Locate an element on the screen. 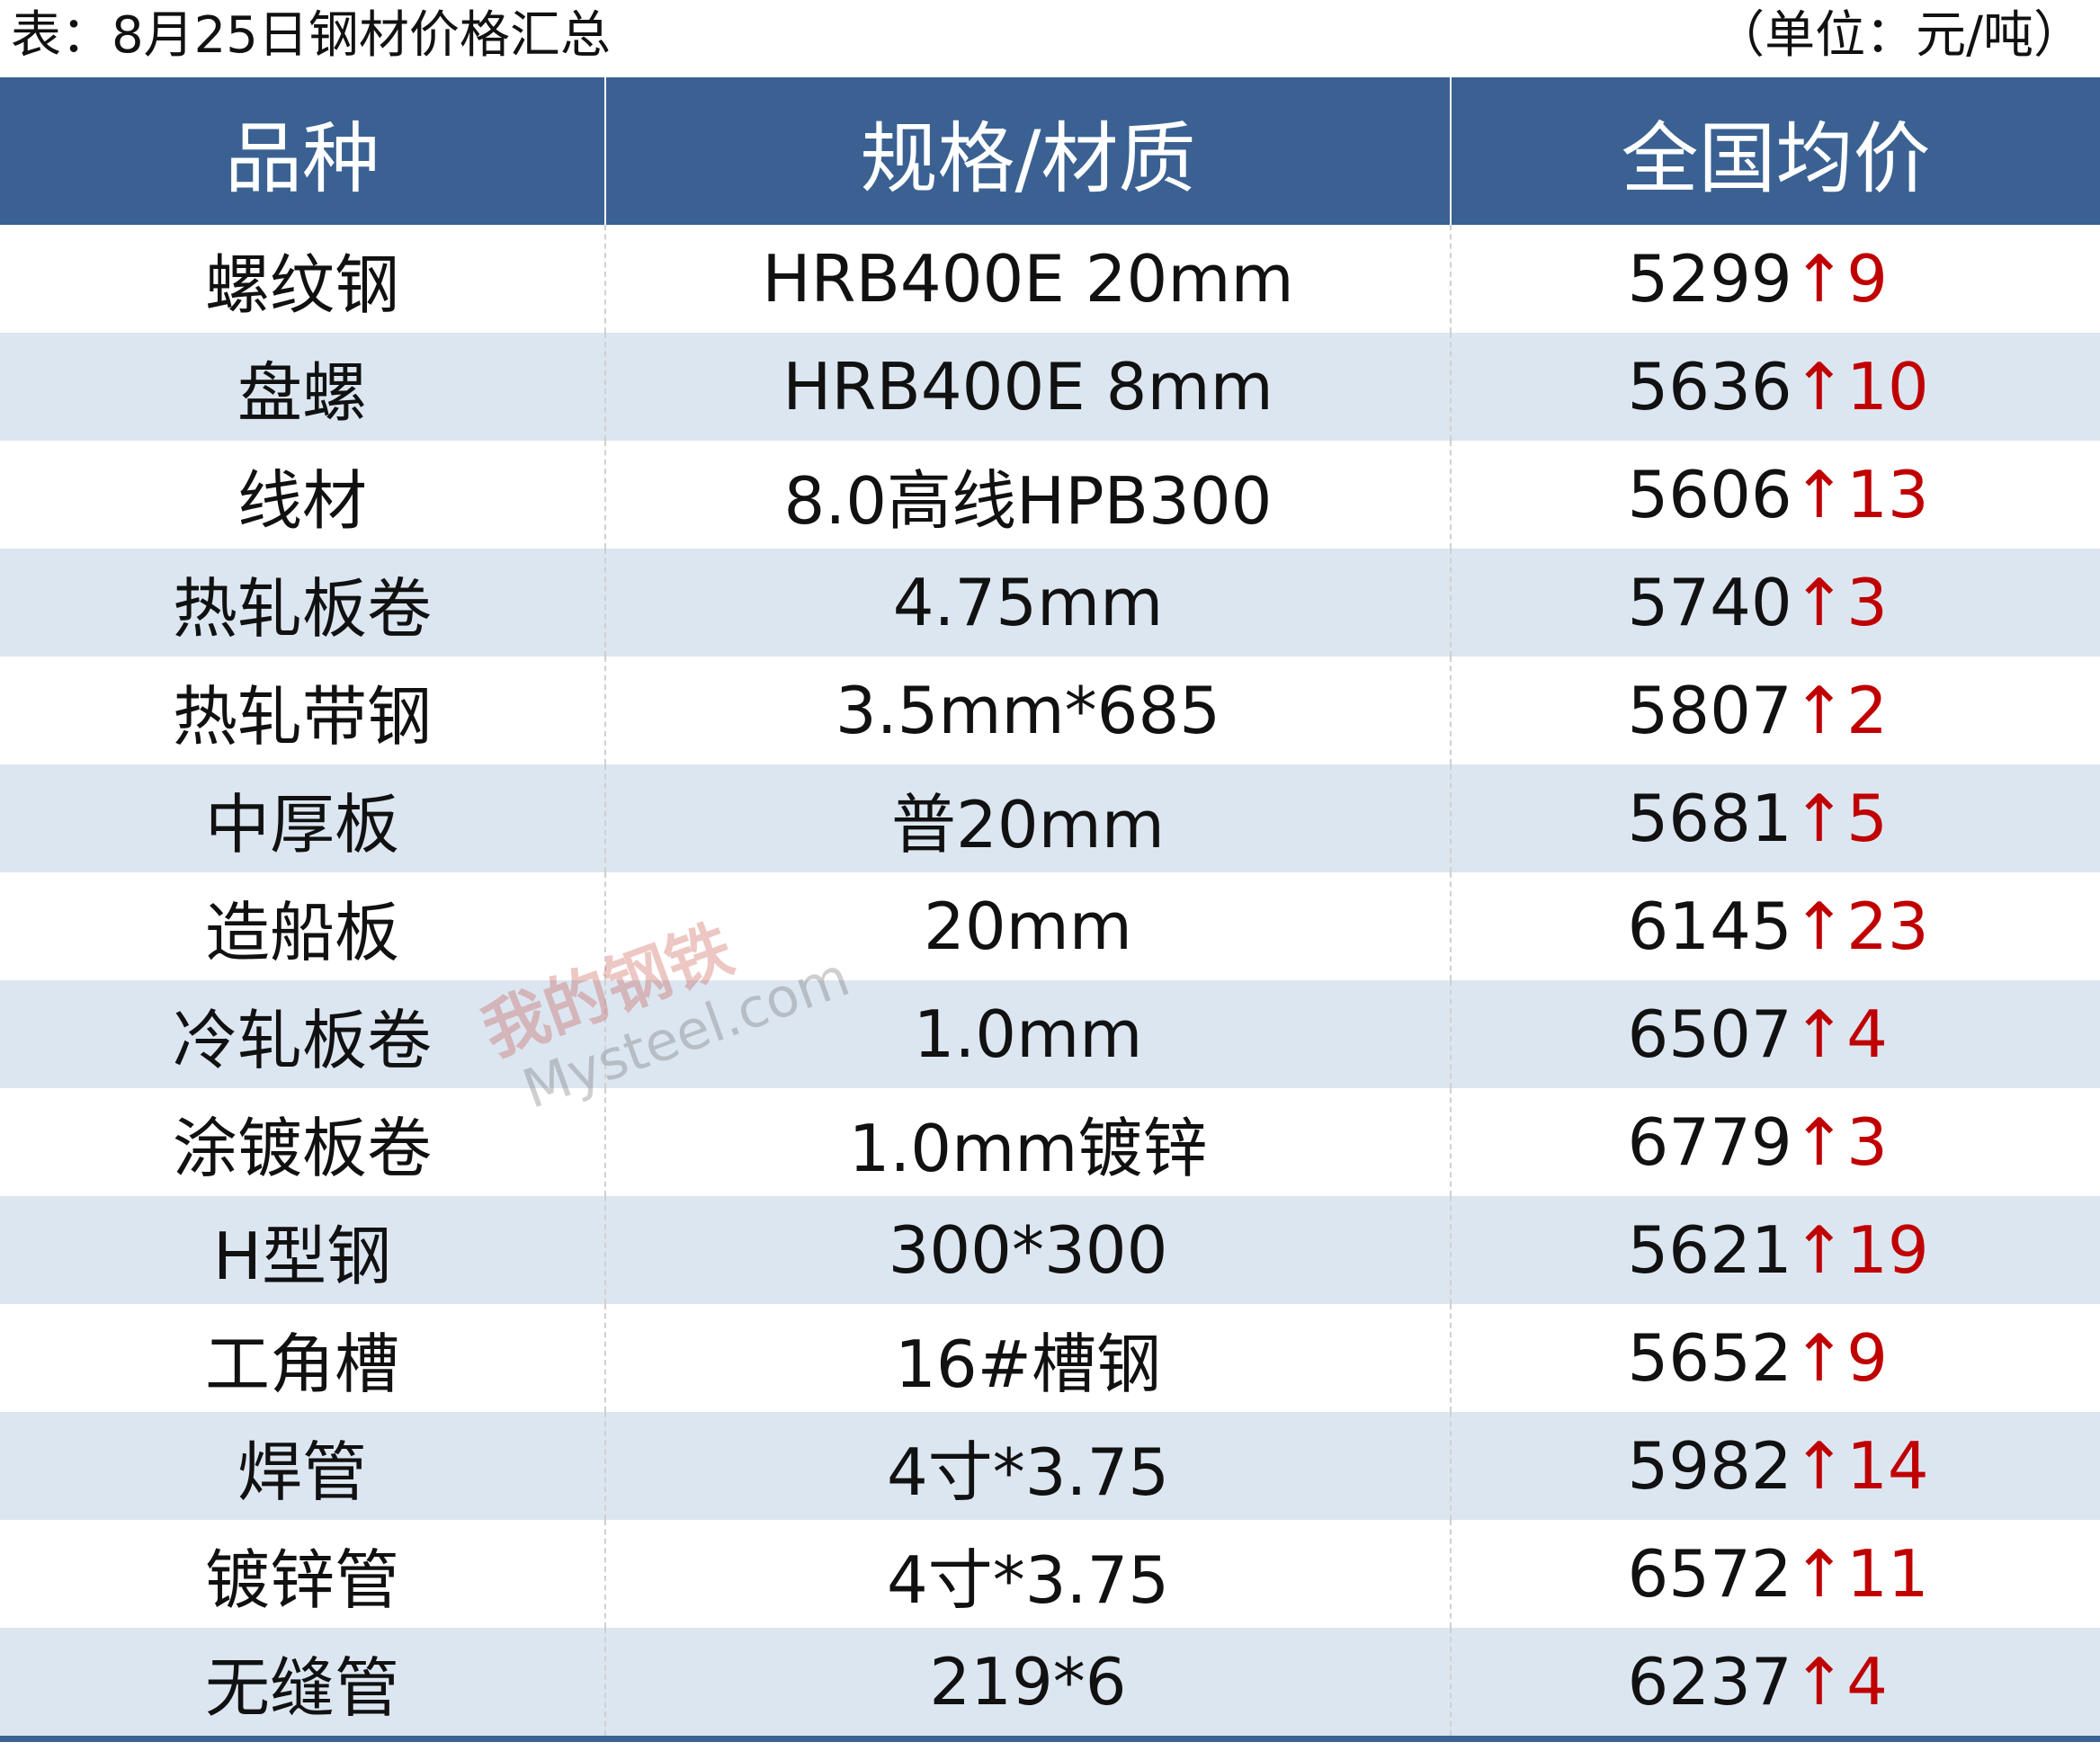 The width and height of the screenshot is (2100, 1760). price-cell: 5652↑9 is located at coordinates (1775, 1358).